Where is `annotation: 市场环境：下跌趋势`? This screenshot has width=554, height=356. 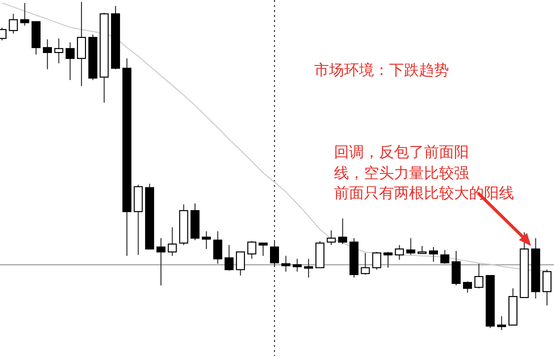
annotation: 市场环境：下跌趋势 is located at coordinates (382, 70).